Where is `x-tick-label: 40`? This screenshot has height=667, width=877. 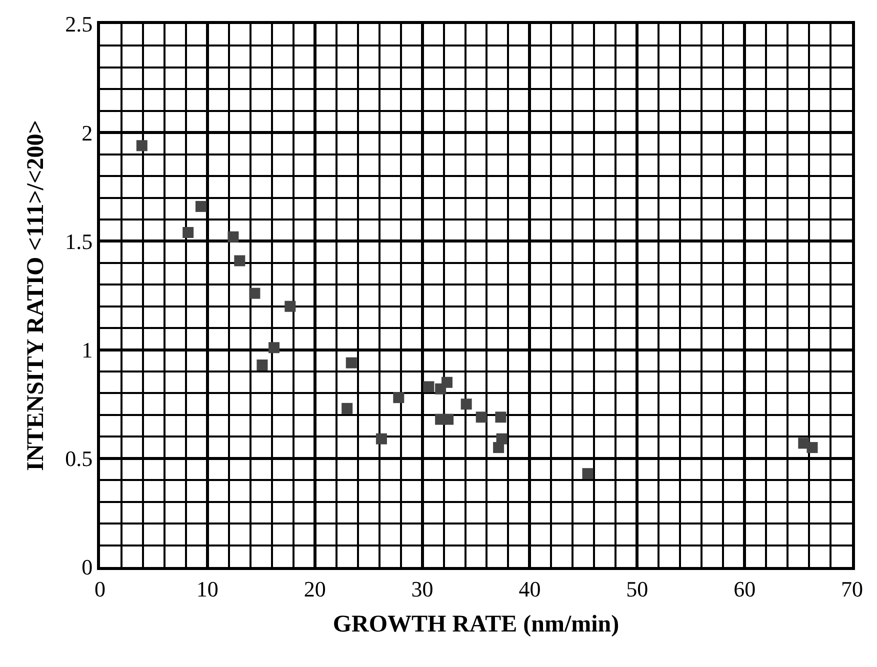 x-tick-label: 40 is located at coordinates (529, 589).